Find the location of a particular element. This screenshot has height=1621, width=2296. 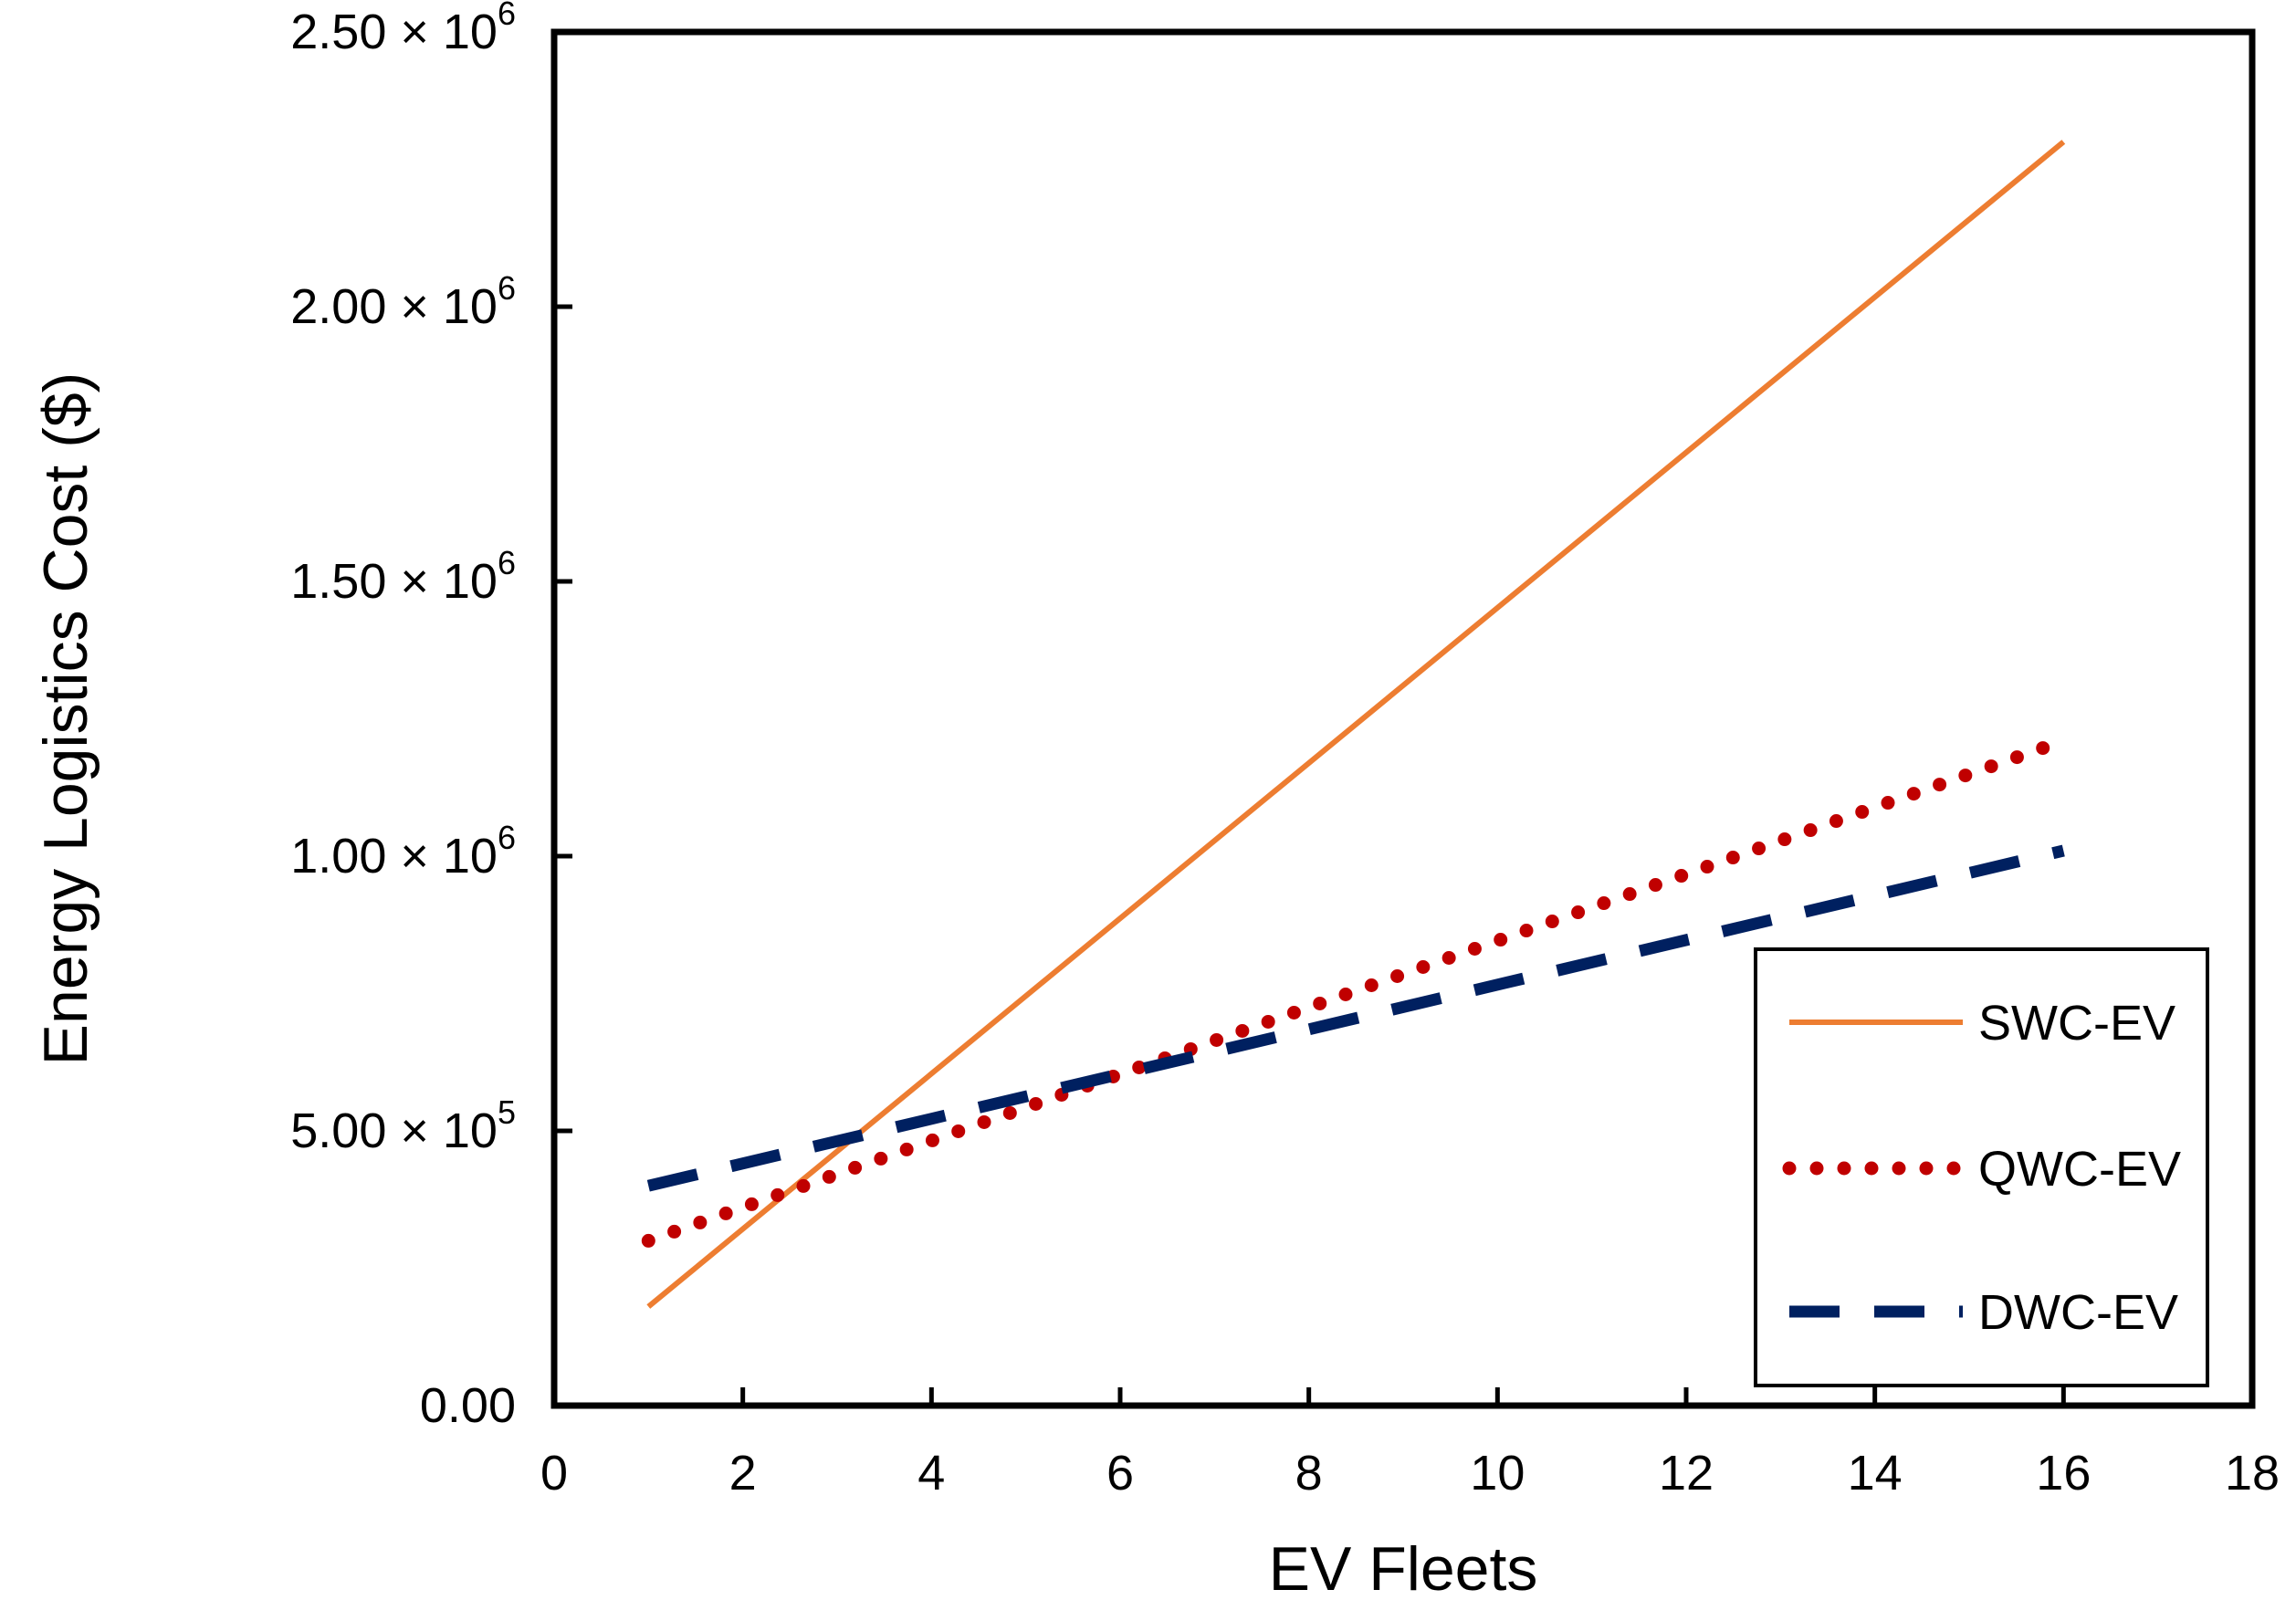

y-tick-label: 5.00 × 10⁵ is located at coordinates (403, 1125).